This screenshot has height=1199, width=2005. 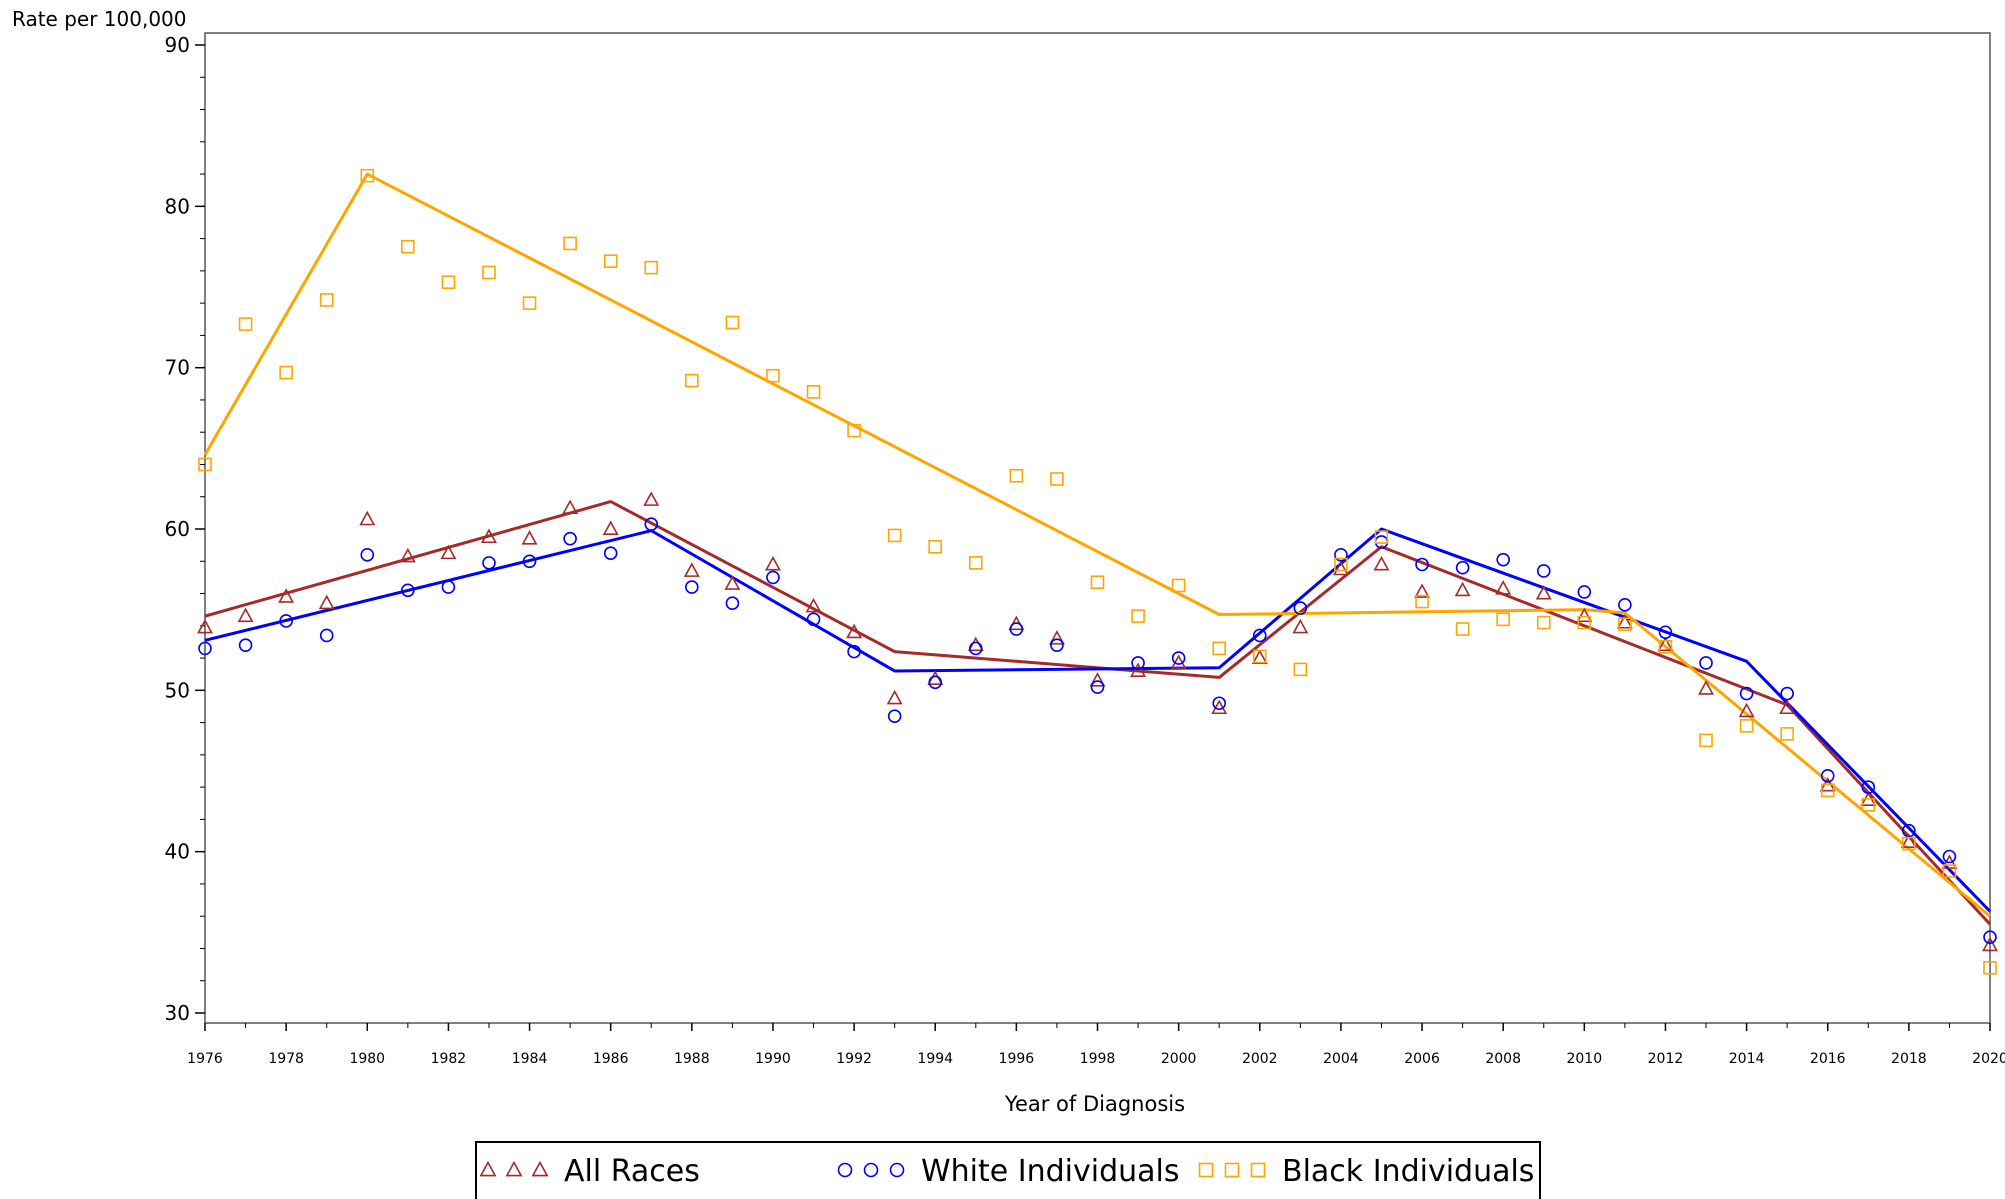 What do you see at coordinates (1341, 1059) in the screenshot?
I see `x-tick-label: 2004` at bounding box center [1341, 1059].